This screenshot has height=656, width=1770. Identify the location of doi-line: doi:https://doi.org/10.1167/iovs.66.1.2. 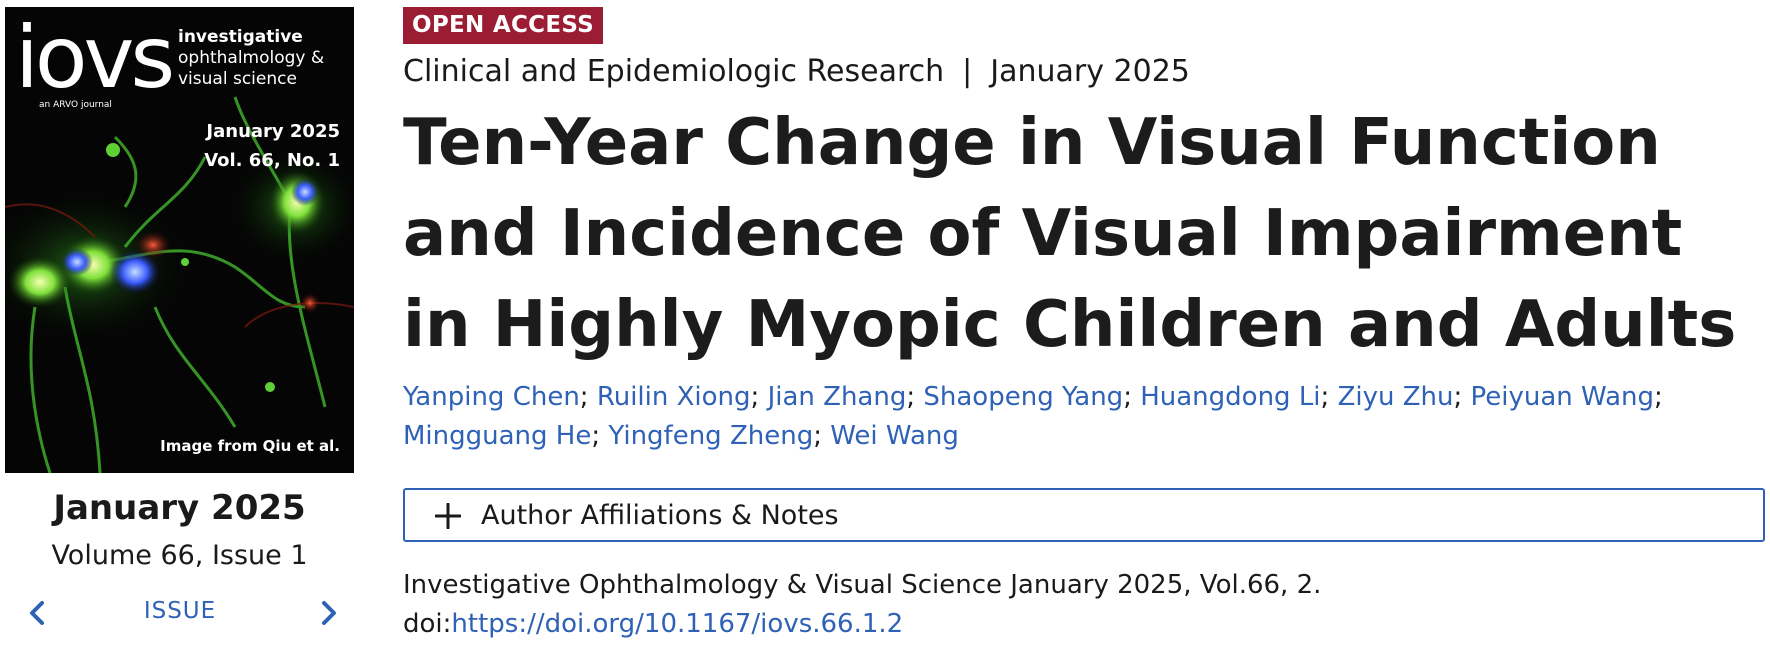
(1083, 624).